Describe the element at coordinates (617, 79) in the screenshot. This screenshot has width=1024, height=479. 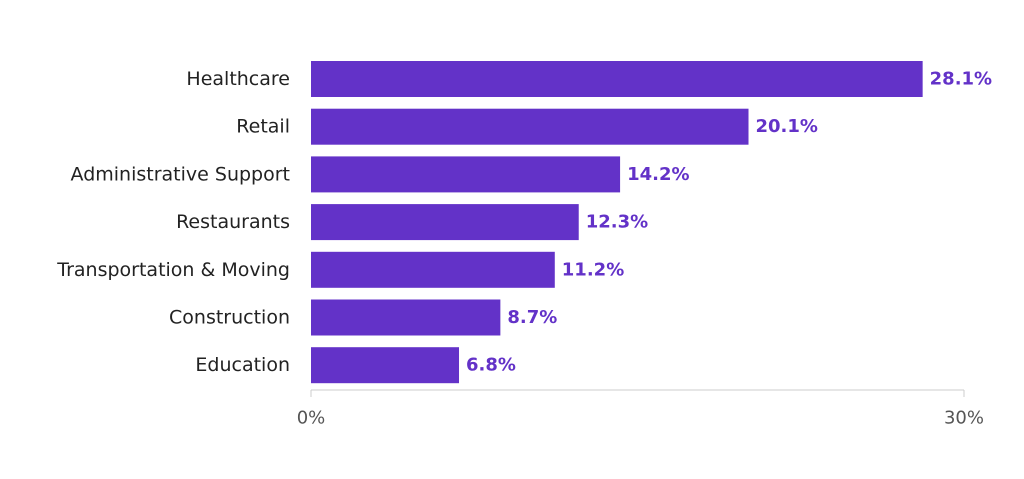
I see `bar-healthcare` at that location.